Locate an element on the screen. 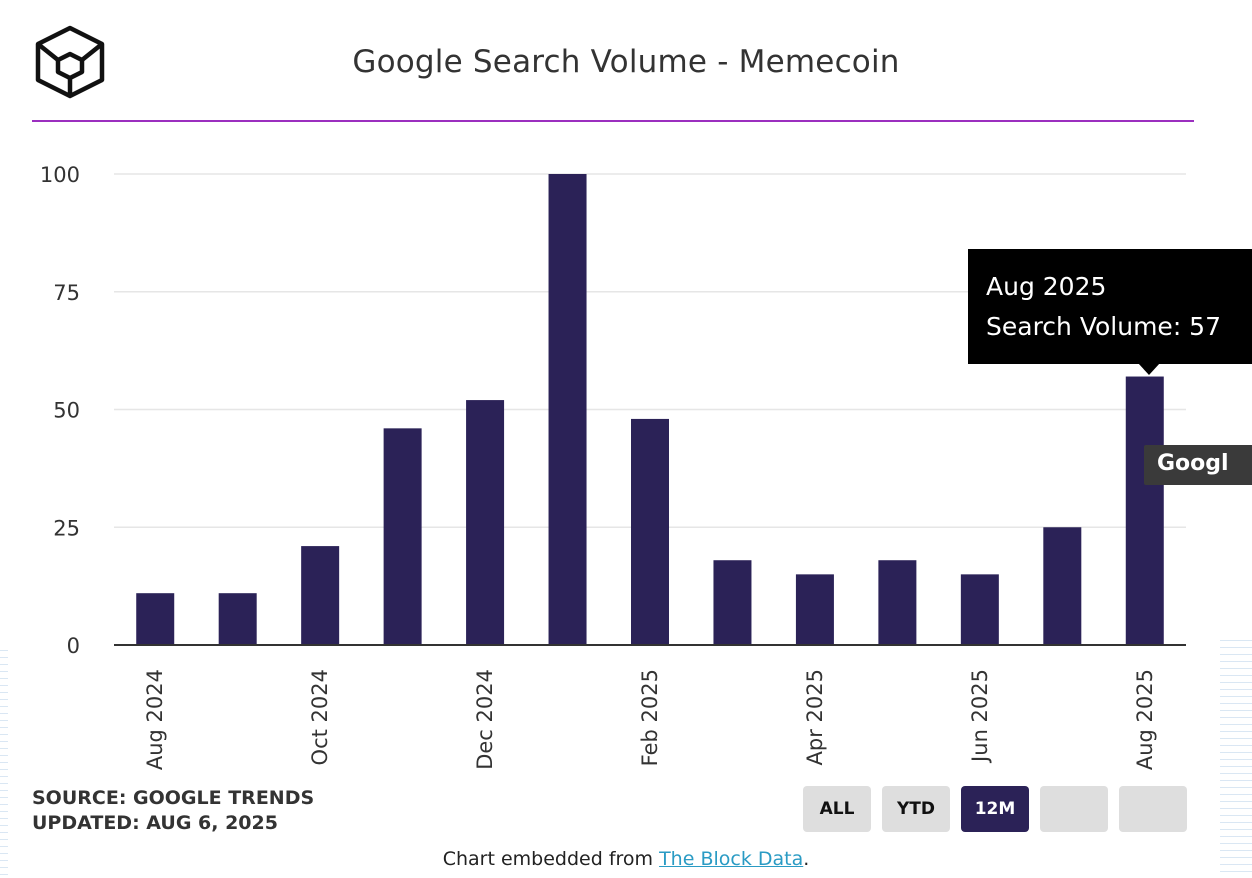  source-line: SOURCE: GOOGLE TRENDS is located at coordinates (173, 798).